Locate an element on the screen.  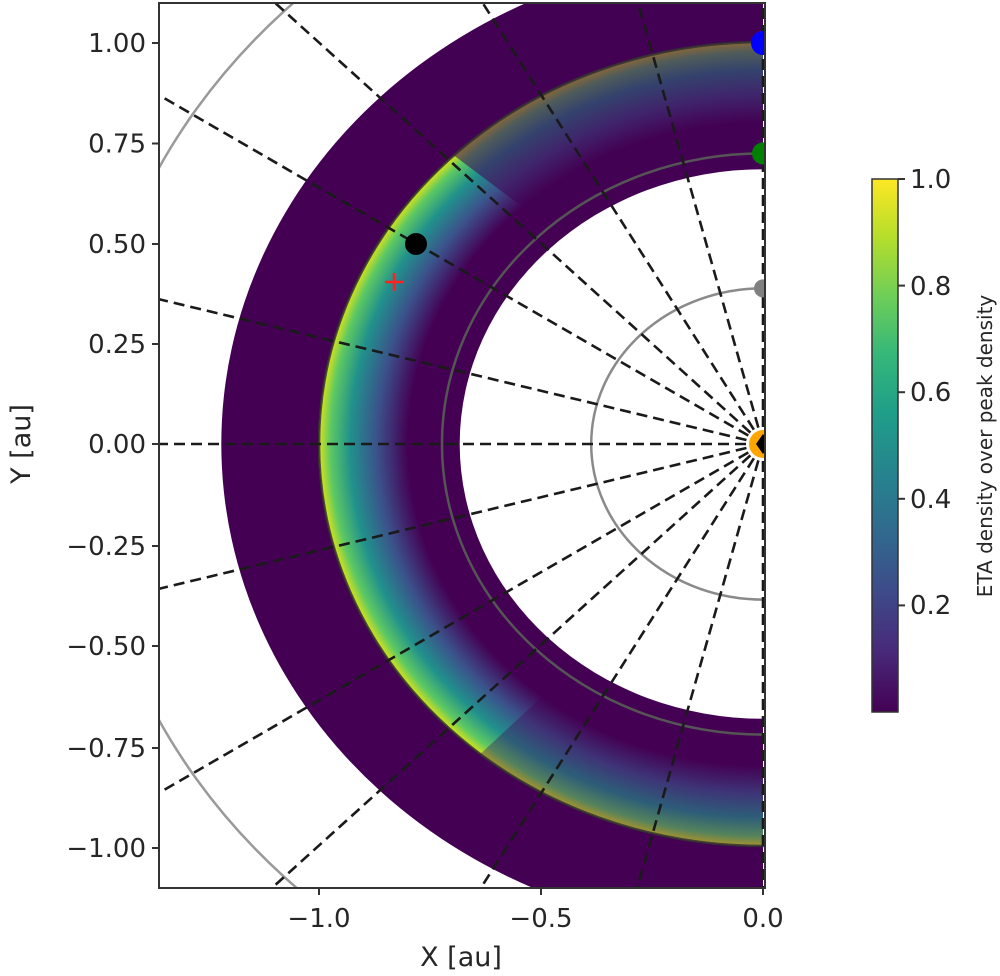
x-axis-label: X [au] is located at coordinates (461, 957).